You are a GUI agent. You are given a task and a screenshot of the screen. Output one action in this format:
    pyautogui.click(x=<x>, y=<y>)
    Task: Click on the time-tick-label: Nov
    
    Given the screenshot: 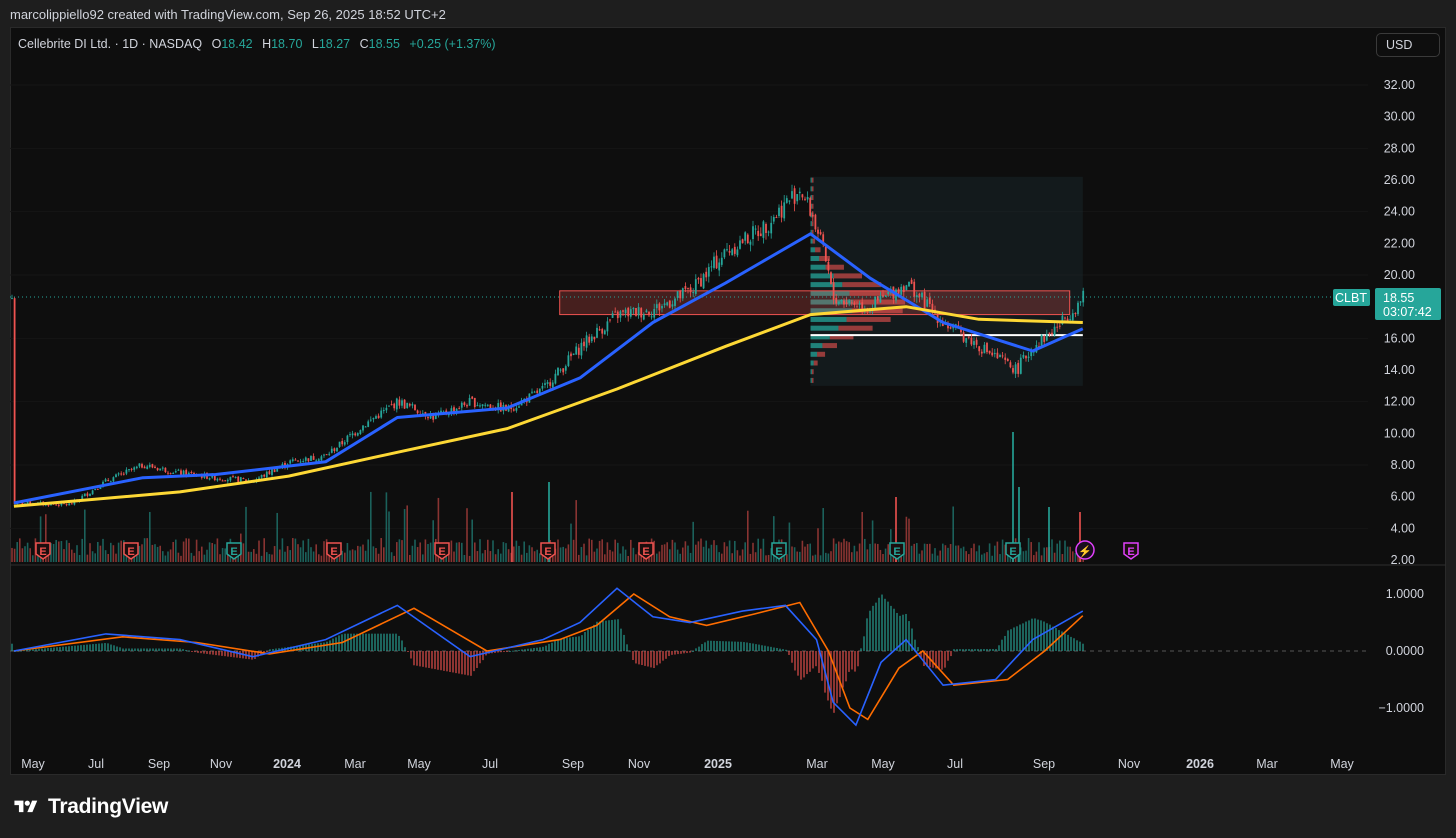 What is the action you would take?
    pyautogui.click(x=639, y=764)
    